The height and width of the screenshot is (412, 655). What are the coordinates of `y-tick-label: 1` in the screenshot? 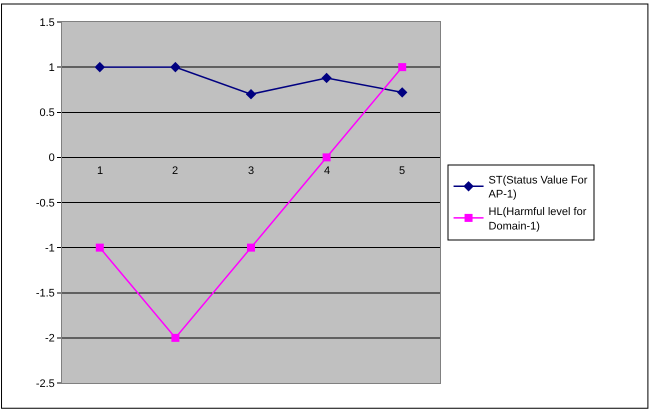 It's located at (51, 68).